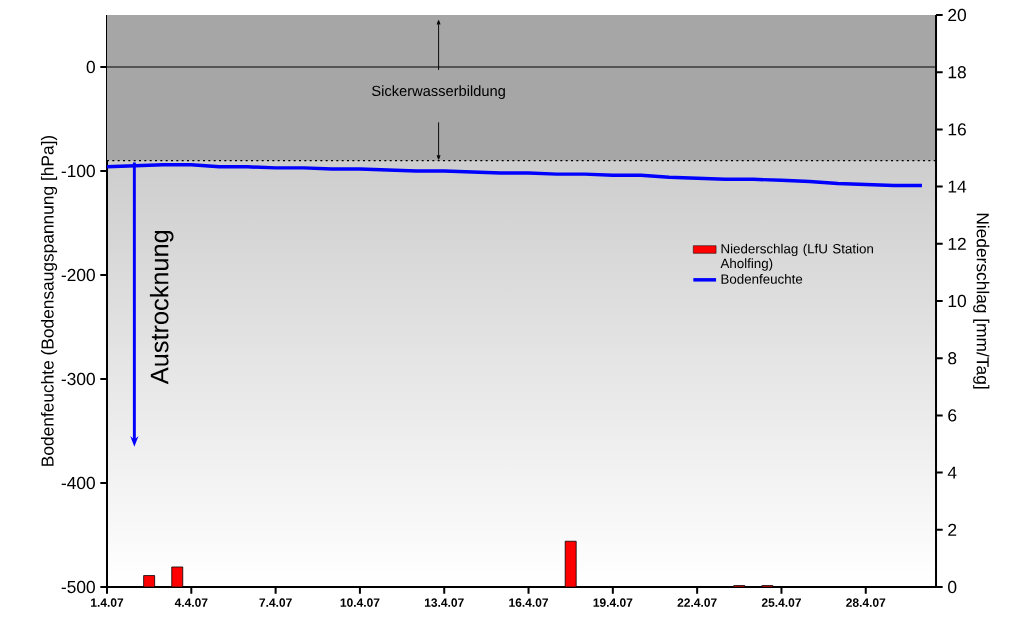  I want to click on y2-tick-label: 18, so click(957, 72).